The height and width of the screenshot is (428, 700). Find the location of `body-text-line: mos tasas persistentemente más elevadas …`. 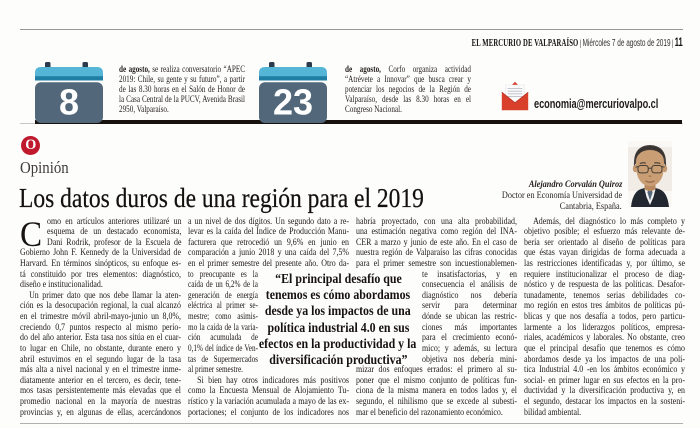

body-text-line: mos tasas persistentemente más elevadas … is located at coordinates (100, 391).